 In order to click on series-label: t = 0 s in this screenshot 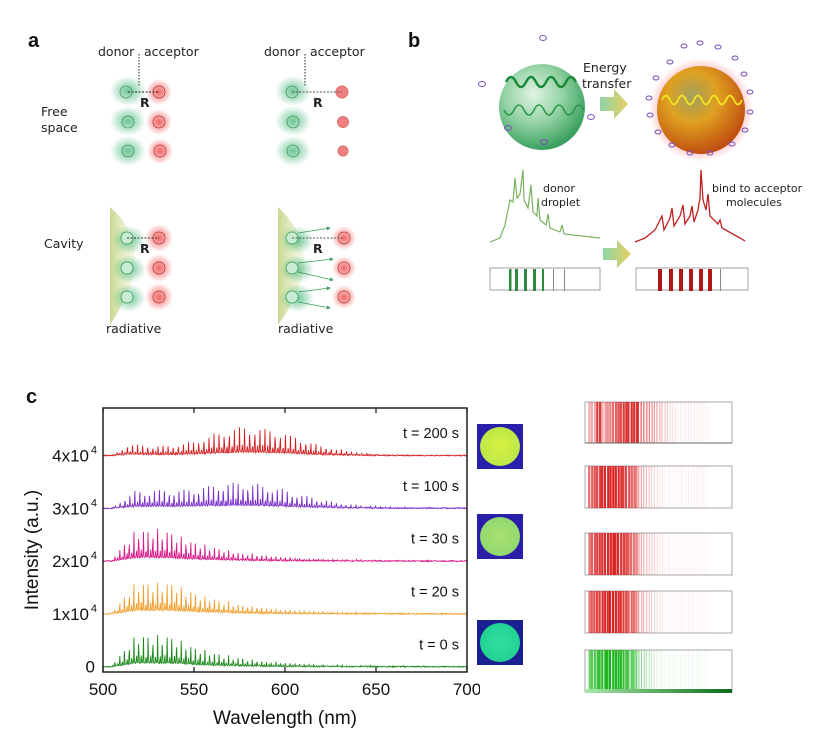, I will do `click(439, 645)`.